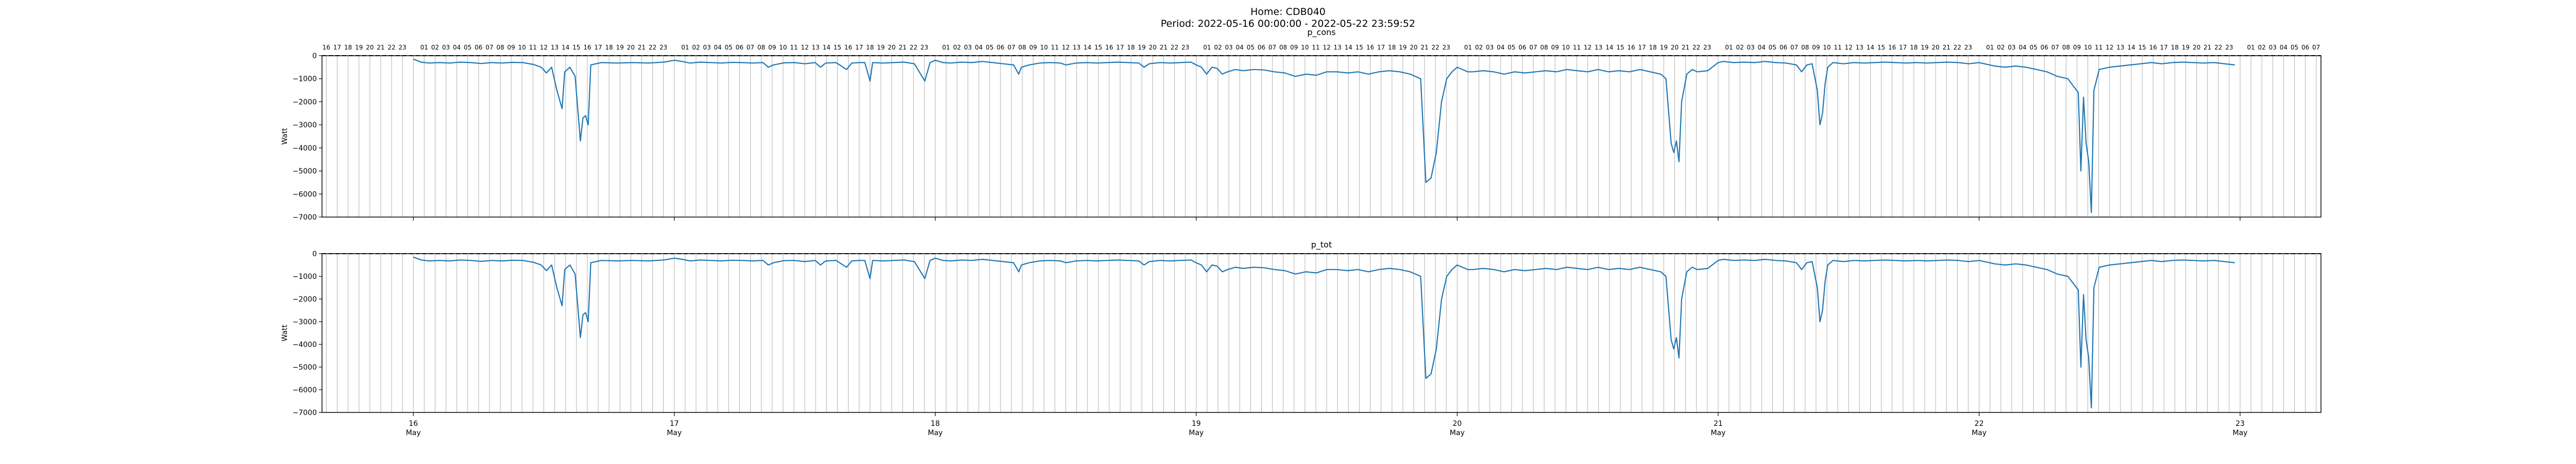 The width and height of the screenshot is (2576, 464). I want to click on y-tick-label: 0, so click(314, 254).